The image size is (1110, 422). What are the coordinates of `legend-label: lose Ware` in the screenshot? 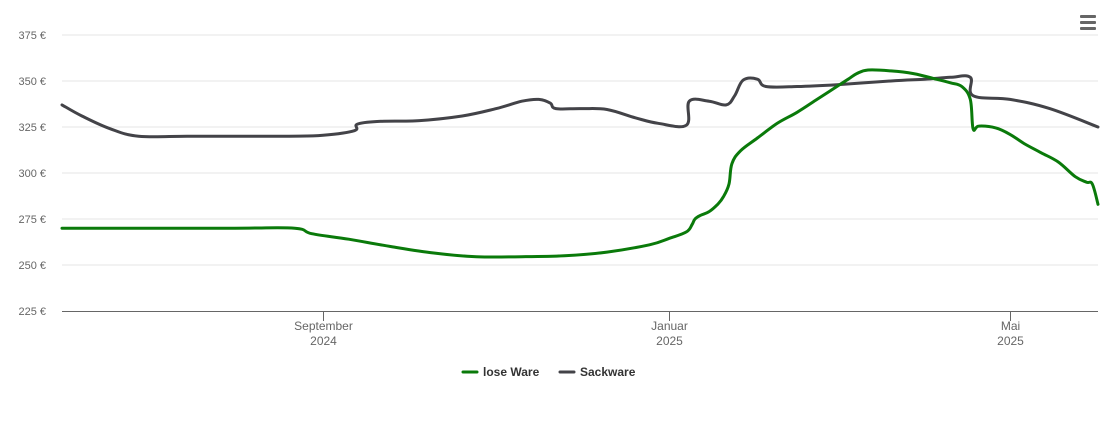 It's located at (511, 372).